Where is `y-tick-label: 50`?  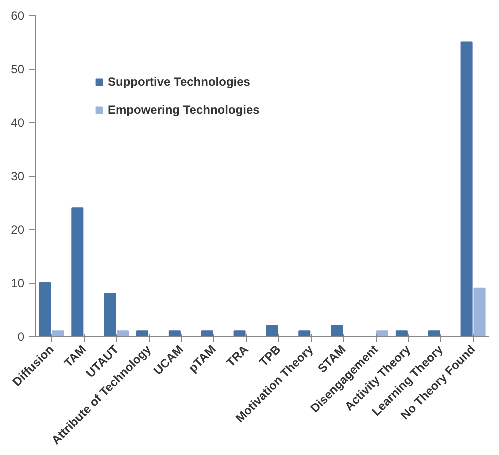 y-tick-label: 50 is located at coordinates (18, 69).